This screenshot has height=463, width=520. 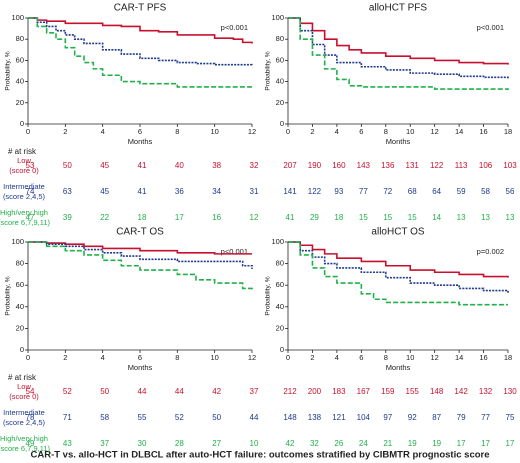 What do you see at coordinates (412, 417) in the screenshot?
I see `at-risk-count: 92` at bounding box center [412, 417].